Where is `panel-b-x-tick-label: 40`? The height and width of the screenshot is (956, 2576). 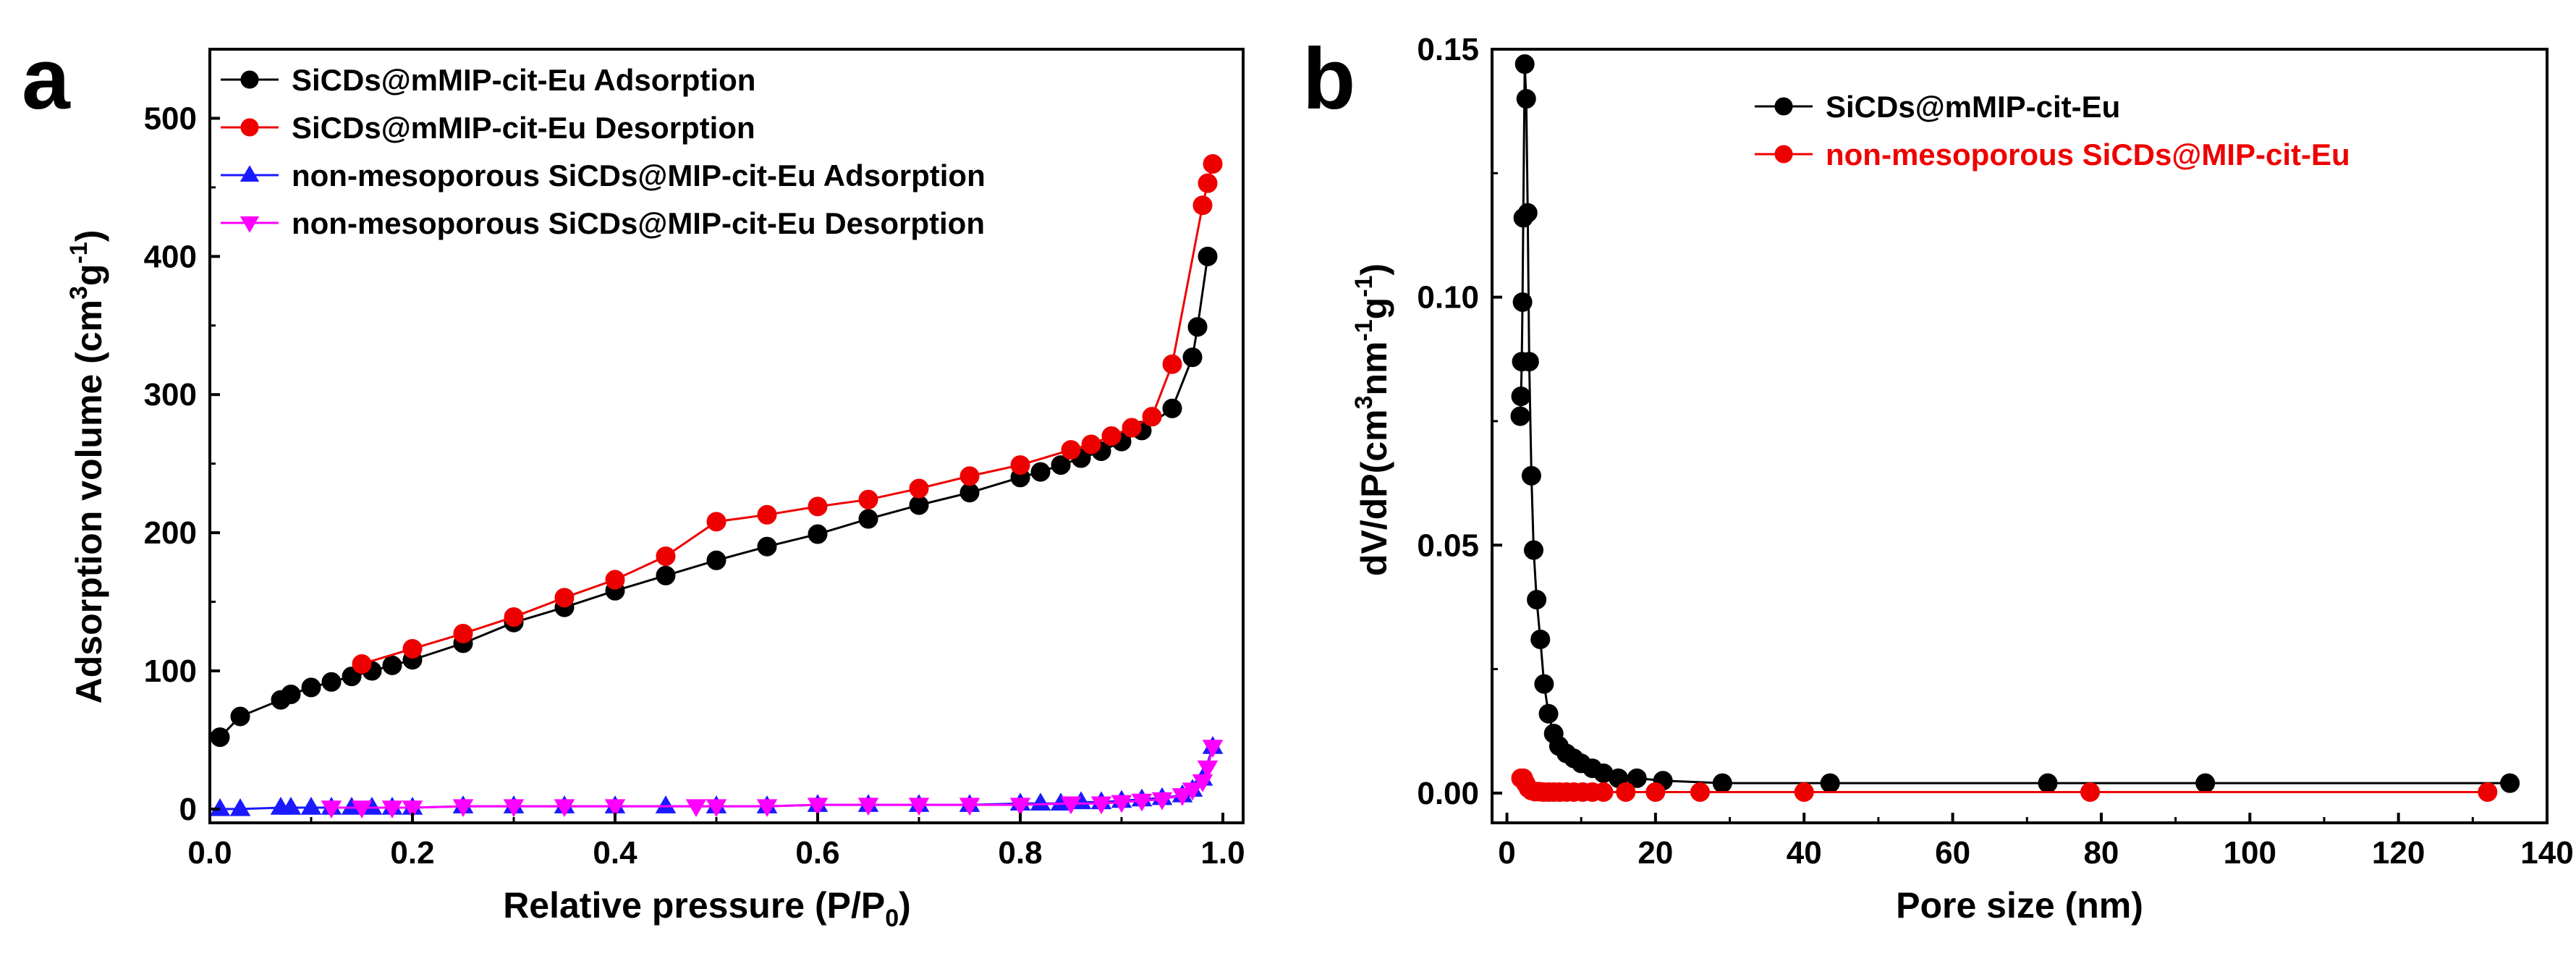 panel-b-x-tick-label: 40 is located at coordinates (1804, 853).